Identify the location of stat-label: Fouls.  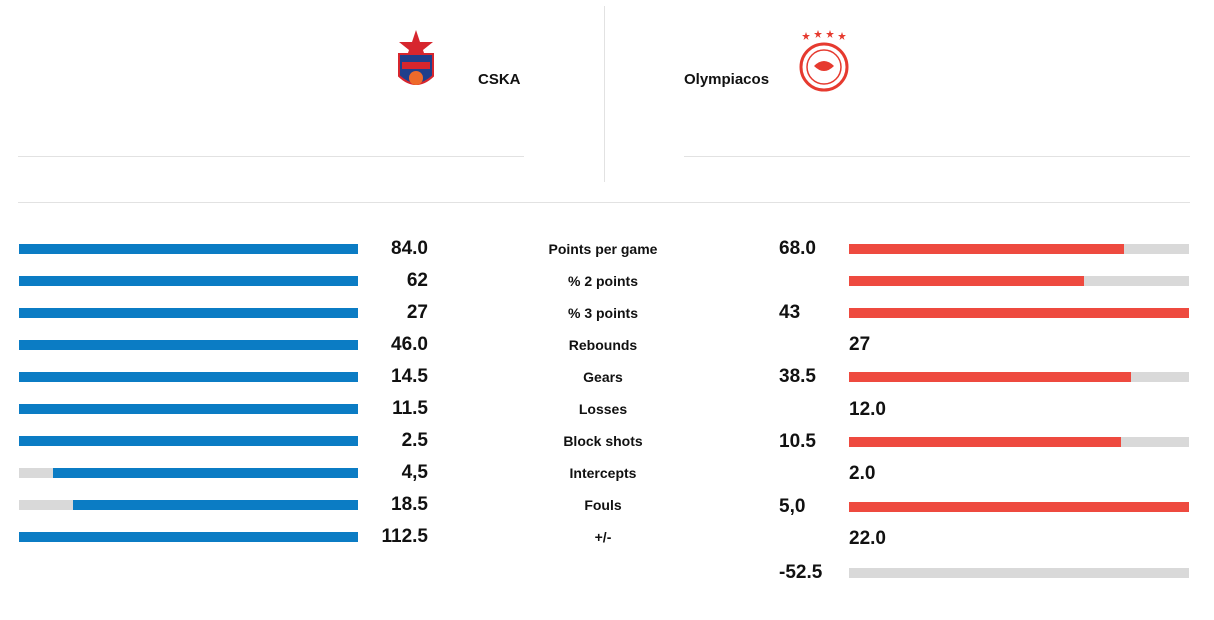
(603, 505).